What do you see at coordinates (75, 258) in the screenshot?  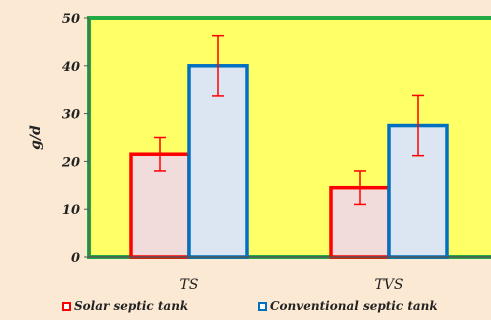 I see `y-tick-label: 0` at bounding box center [75, 258].